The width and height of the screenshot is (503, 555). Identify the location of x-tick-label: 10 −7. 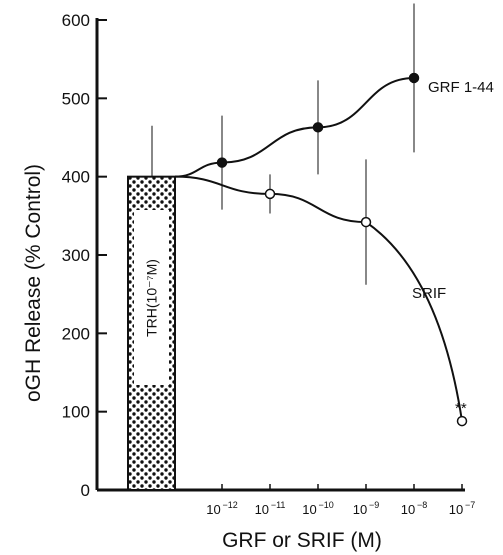
(462, 508).